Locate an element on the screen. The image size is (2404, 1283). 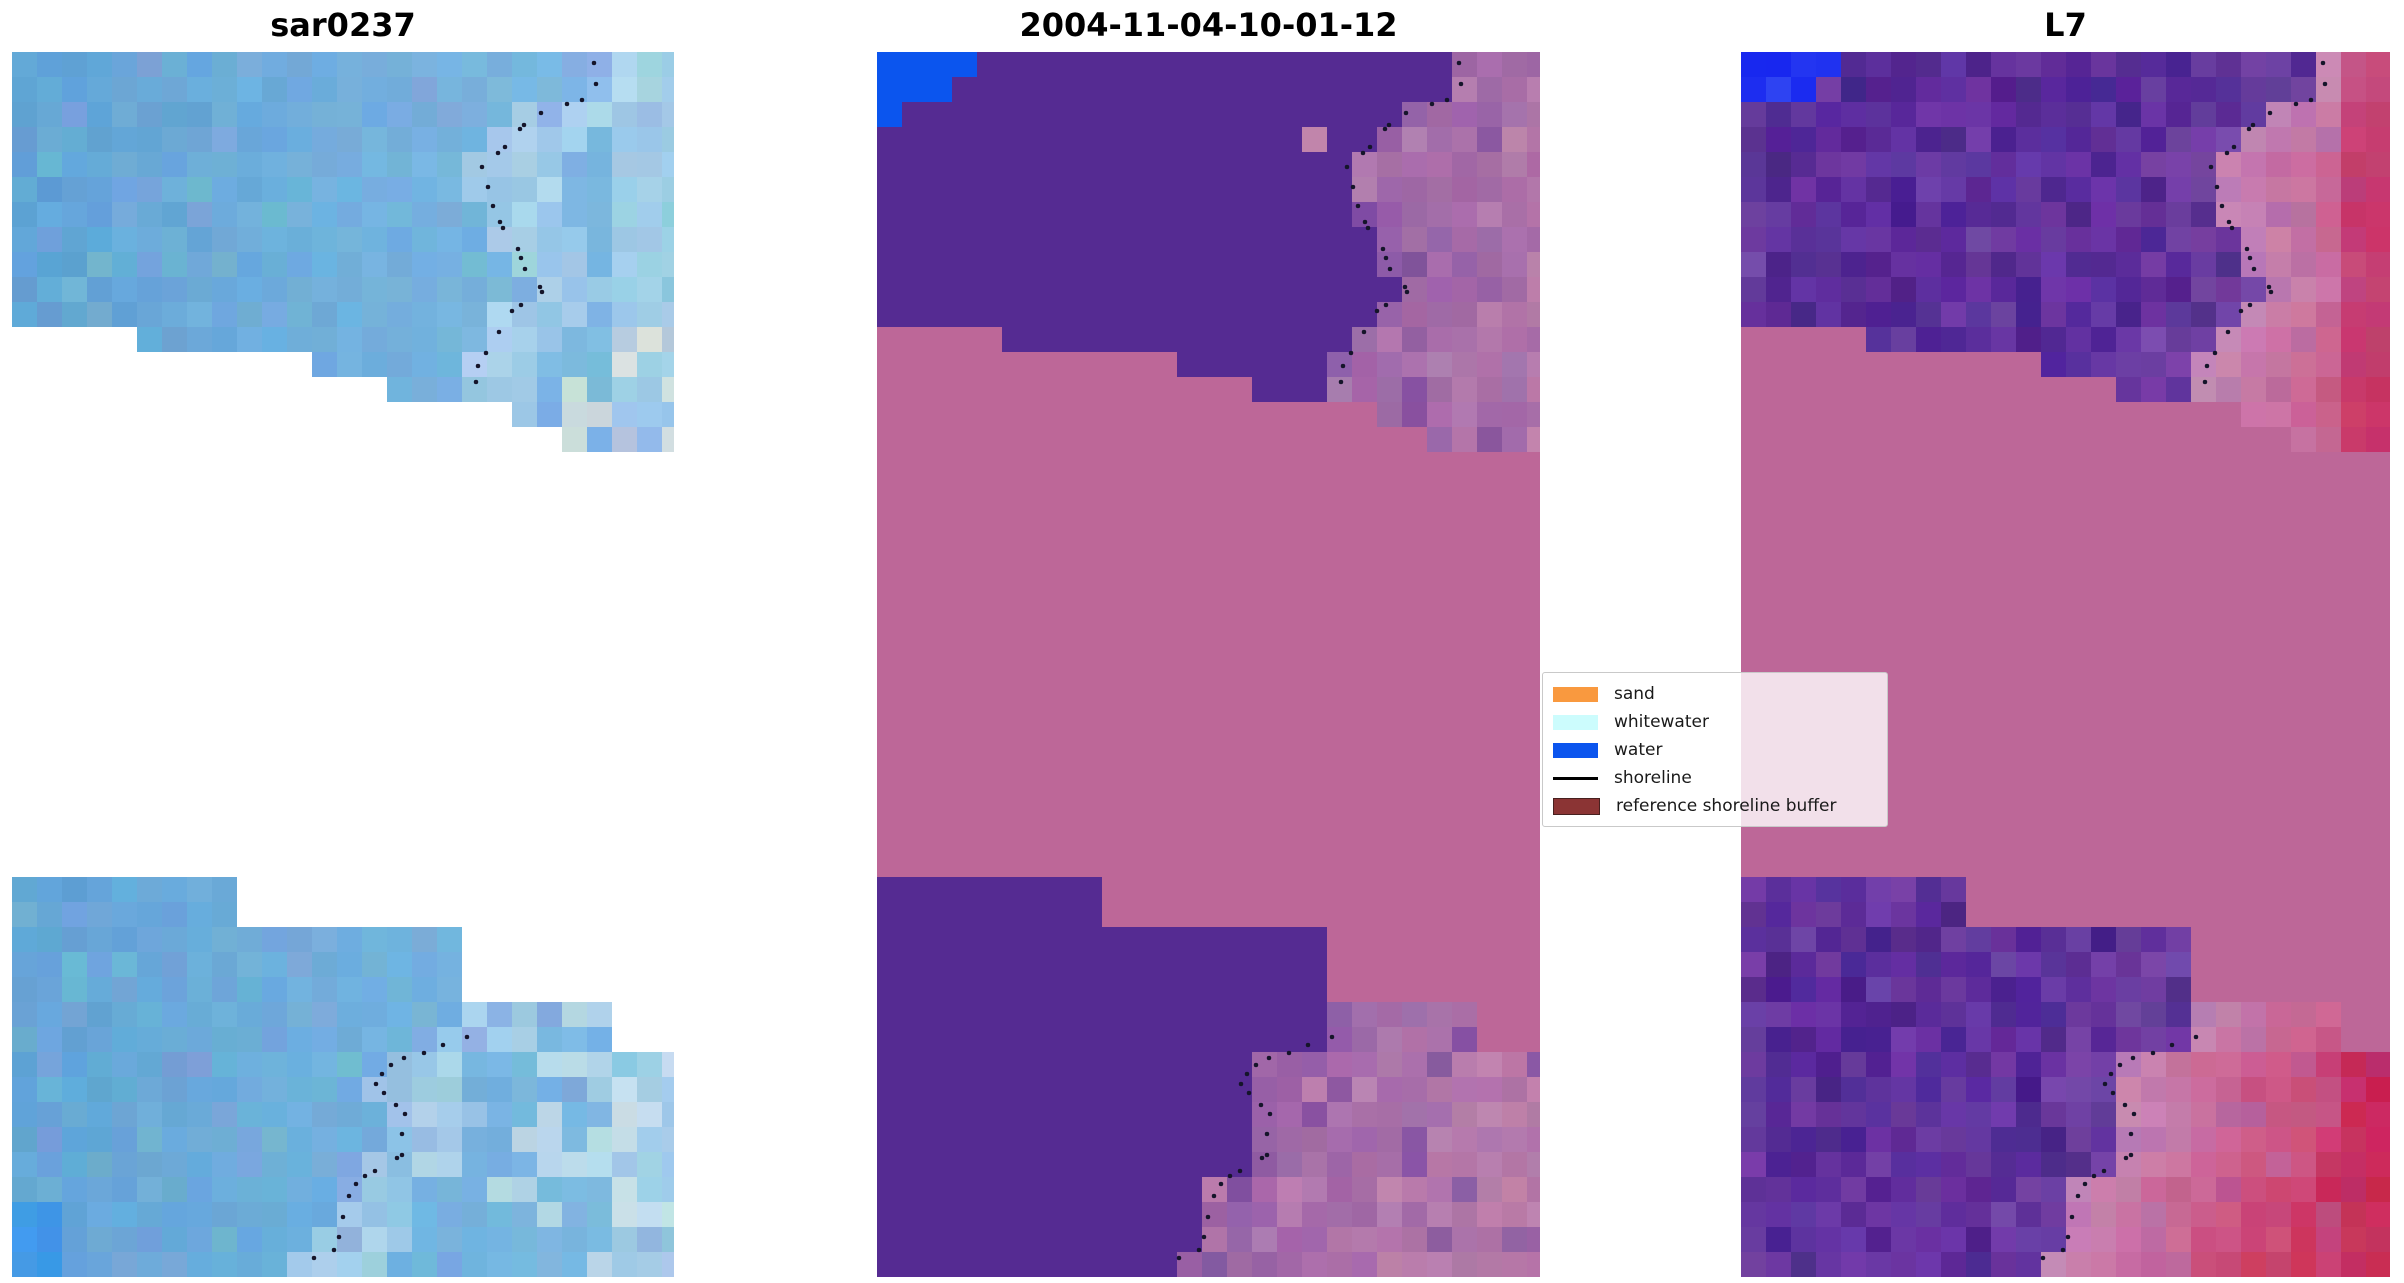
legend-entry-sand: sand is located at coordinates (1715, 694).